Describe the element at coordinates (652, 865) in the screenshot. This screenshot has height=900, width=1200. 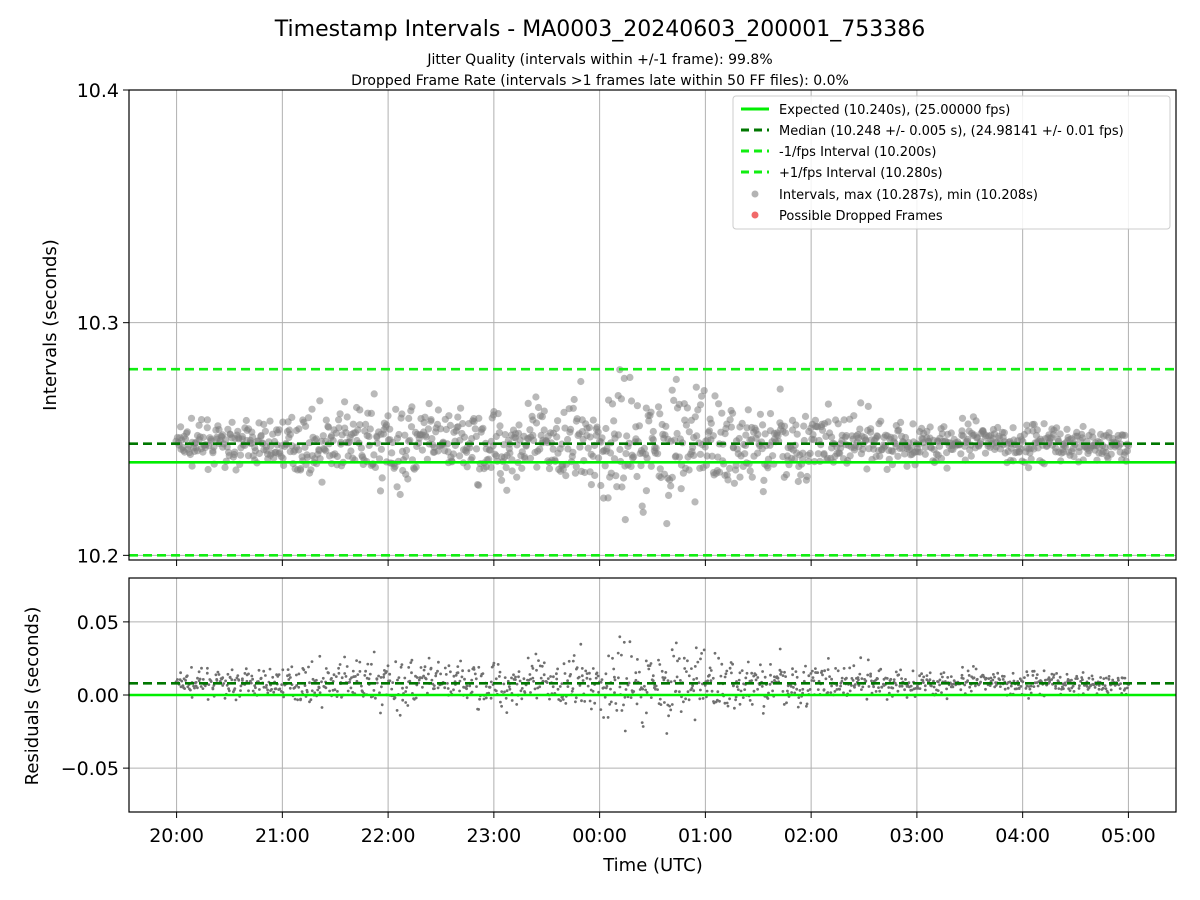
I see `x-axis-label: Time (UTC)` at that location.